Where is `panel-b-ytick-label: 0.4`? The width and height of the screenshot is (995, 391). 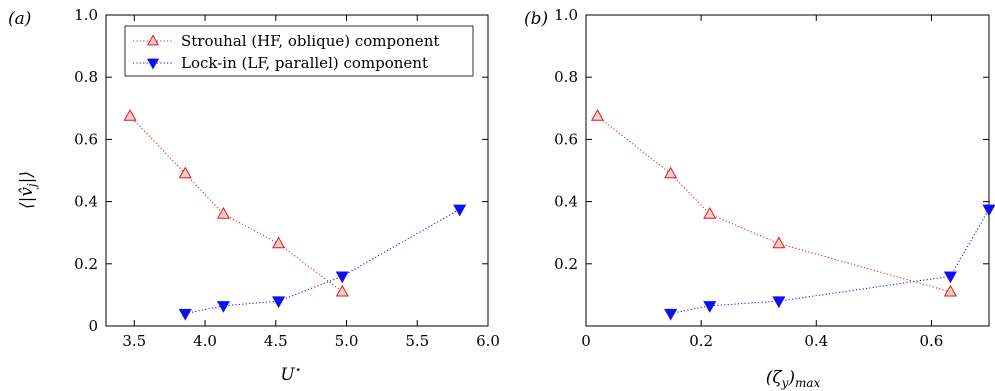 panel-b-ytick-label: 0.4 is located at coordinates (566, 202).